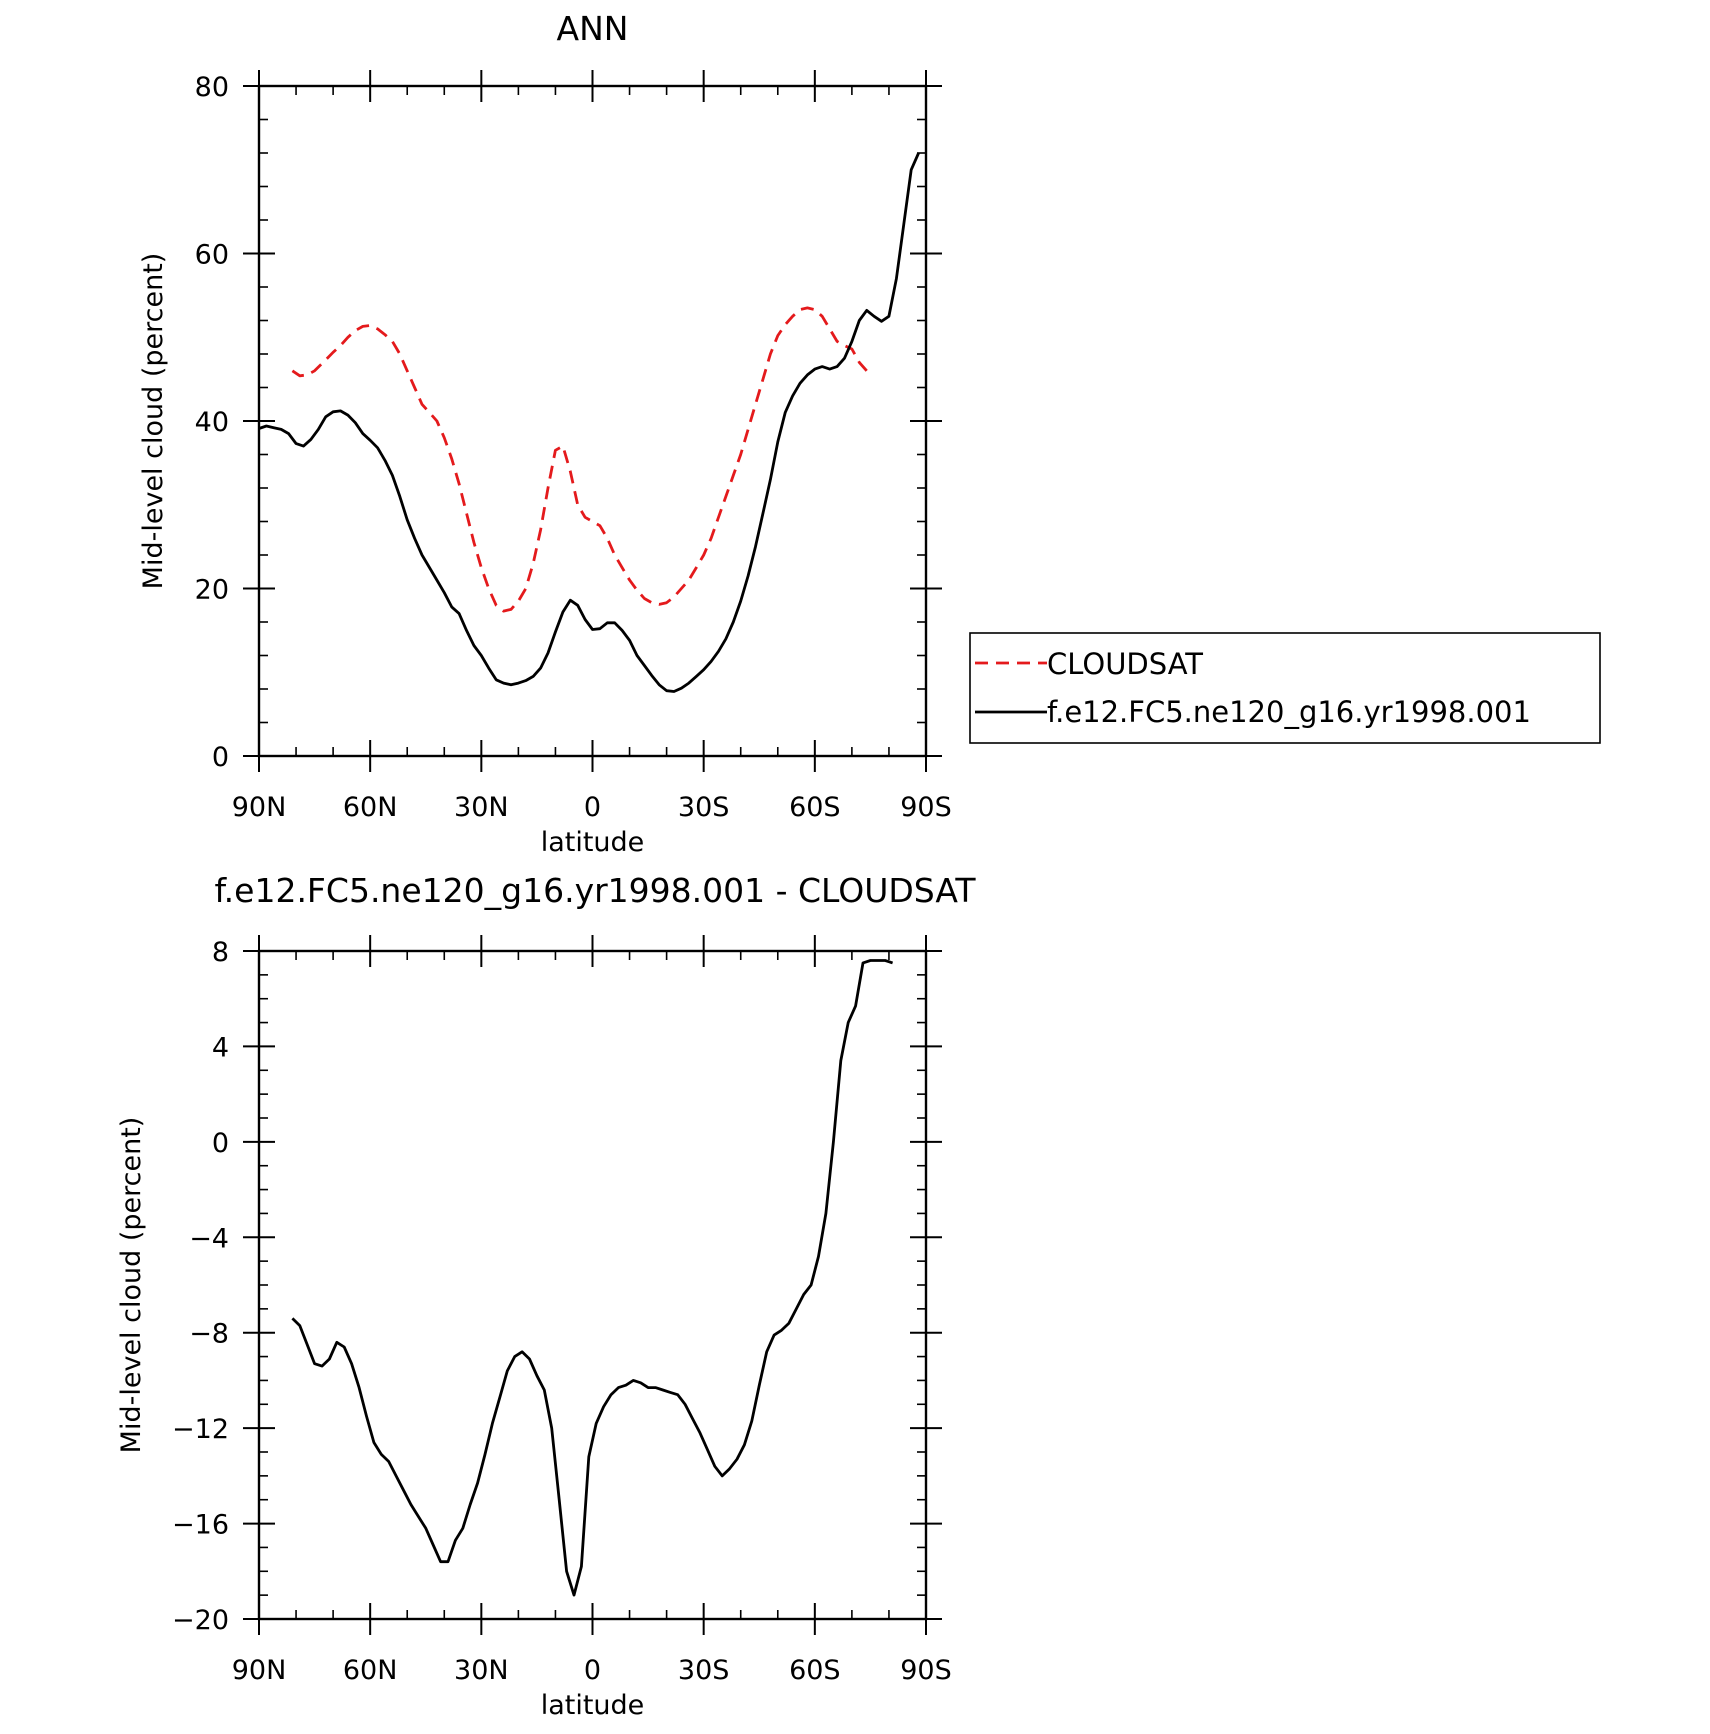  Describe the element at coordinates (212, 590) in the screenshot. I see `y-tick-label: 20` at that location.